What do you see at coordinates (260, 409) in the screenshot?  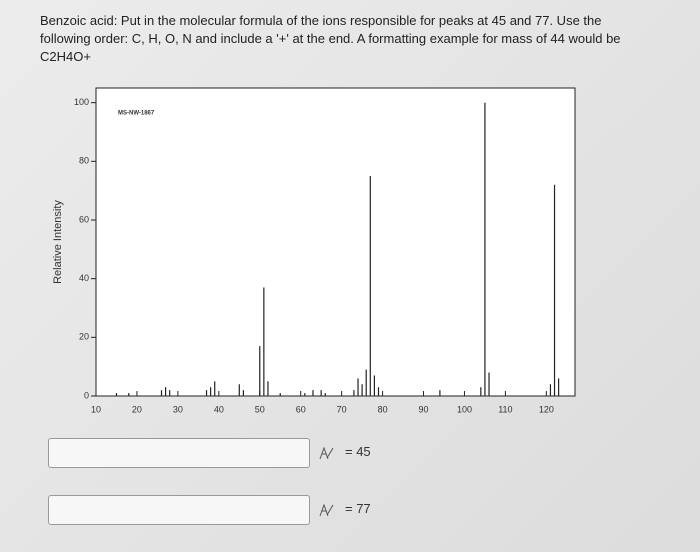 I see `x-tick-label: 50` at bounding box center [260, 409].